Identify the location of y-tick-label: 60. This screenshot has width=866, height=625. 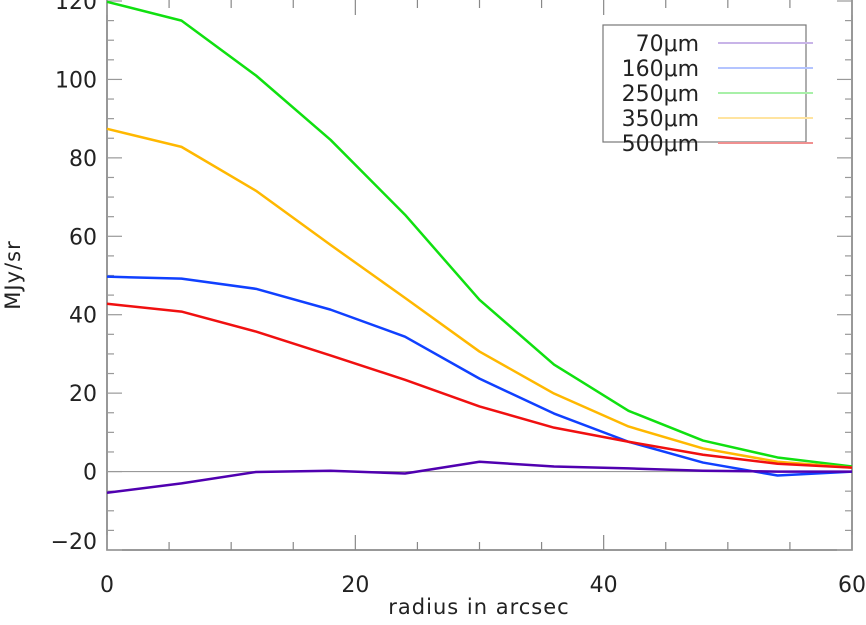
(83, 237).